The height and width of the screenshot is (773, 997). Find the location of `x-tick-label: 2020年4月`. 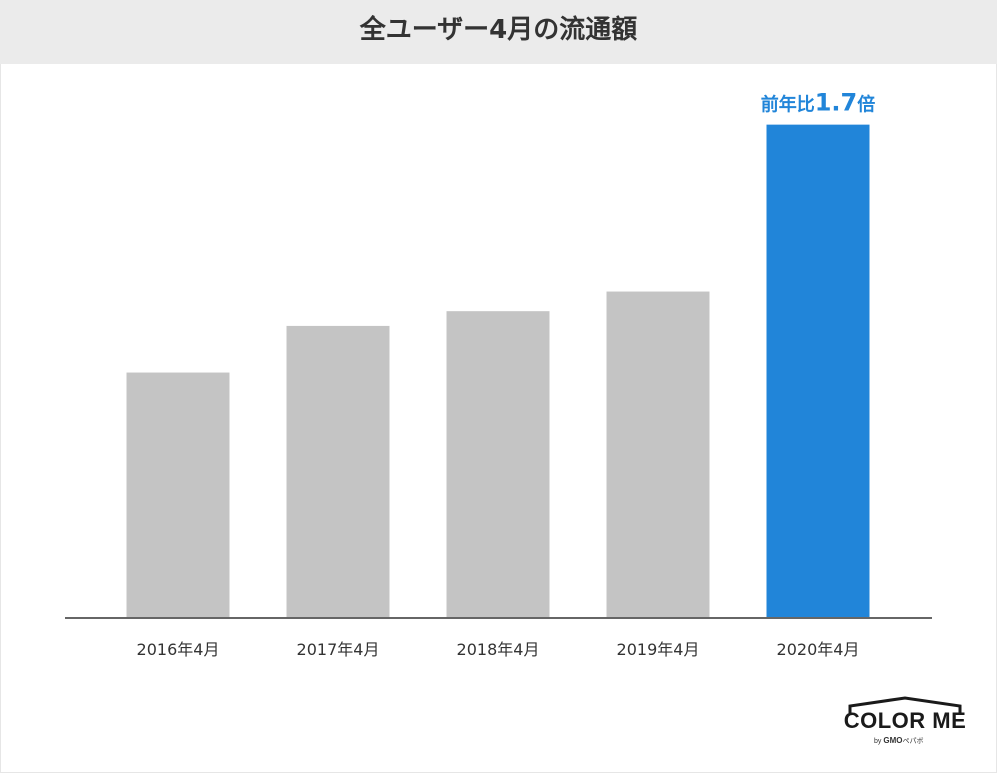

x-tick-label: 2020年4月 is located at coordinates (818, 649).